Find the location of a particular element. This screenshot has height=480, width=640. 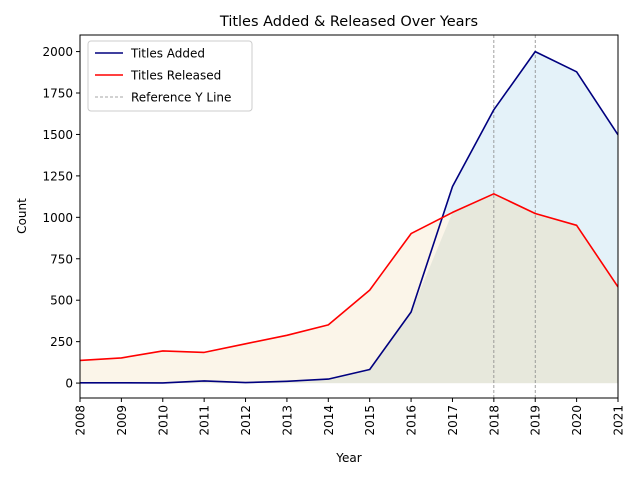

legend-label-reference-y-line: Reference Y Line is located at coordinates (181, 98).